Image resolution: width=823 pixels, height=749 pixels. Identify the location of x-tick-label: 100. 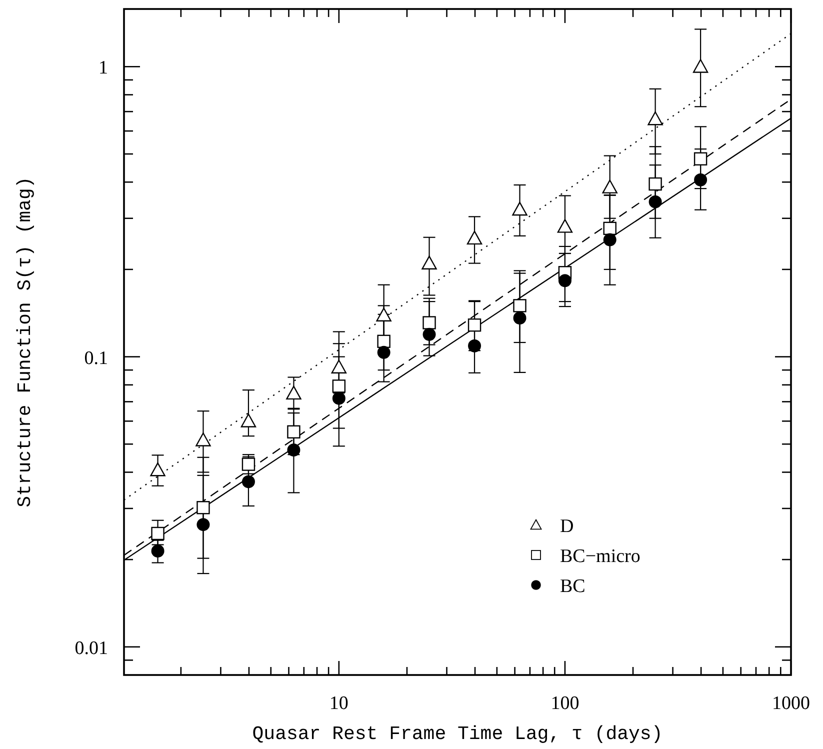
(565, 703).